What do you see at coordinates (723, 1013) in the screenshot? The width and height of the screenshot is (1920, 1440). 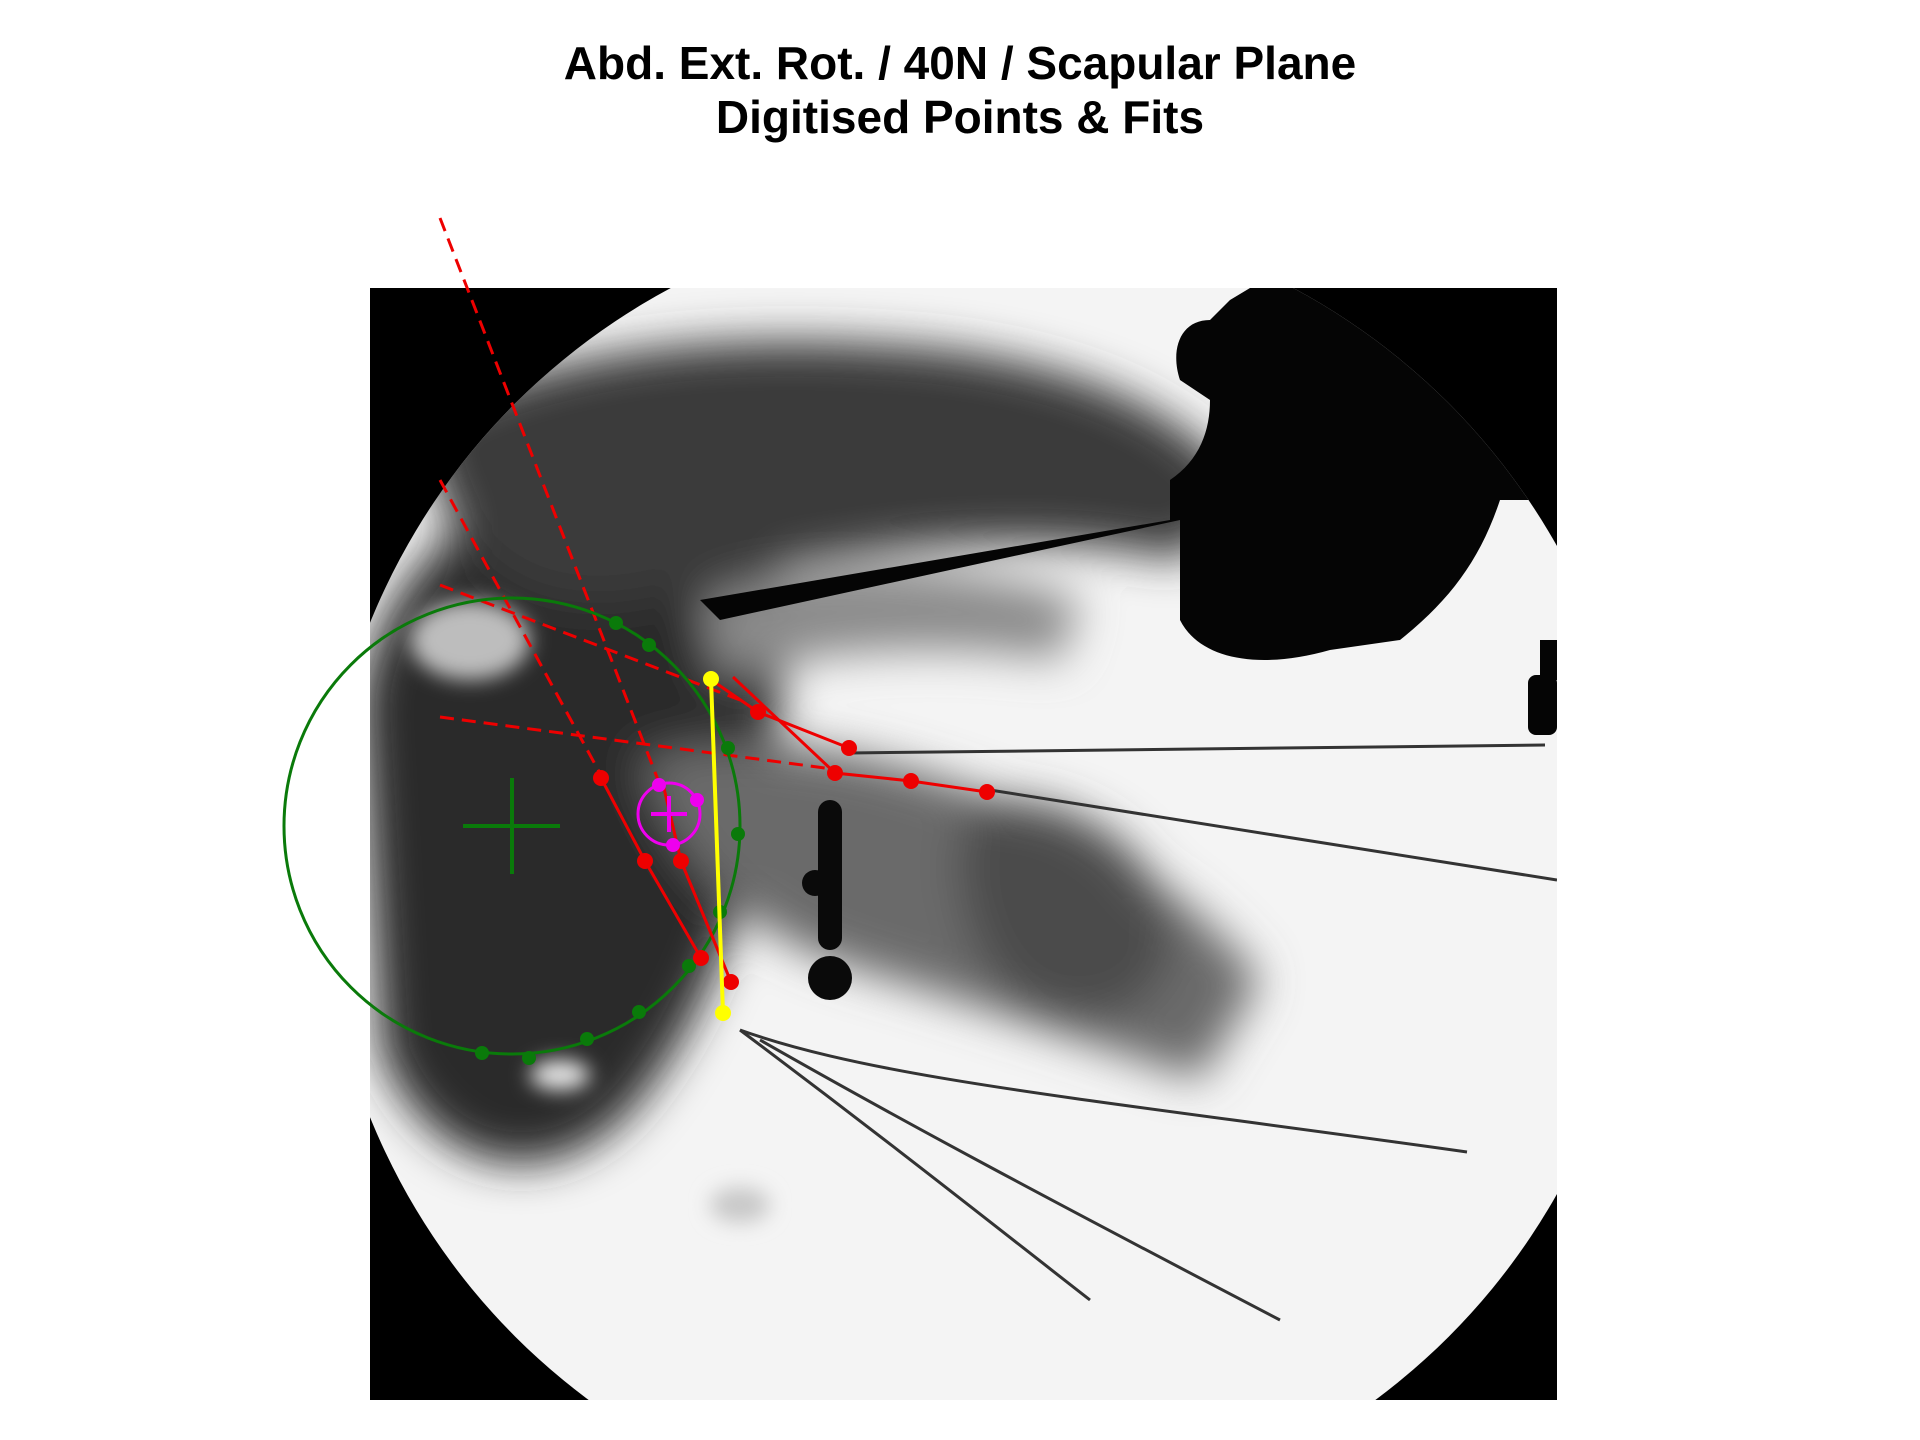 I see `glenoid-axis-bottom-point` at bounding box center [723, 1013].